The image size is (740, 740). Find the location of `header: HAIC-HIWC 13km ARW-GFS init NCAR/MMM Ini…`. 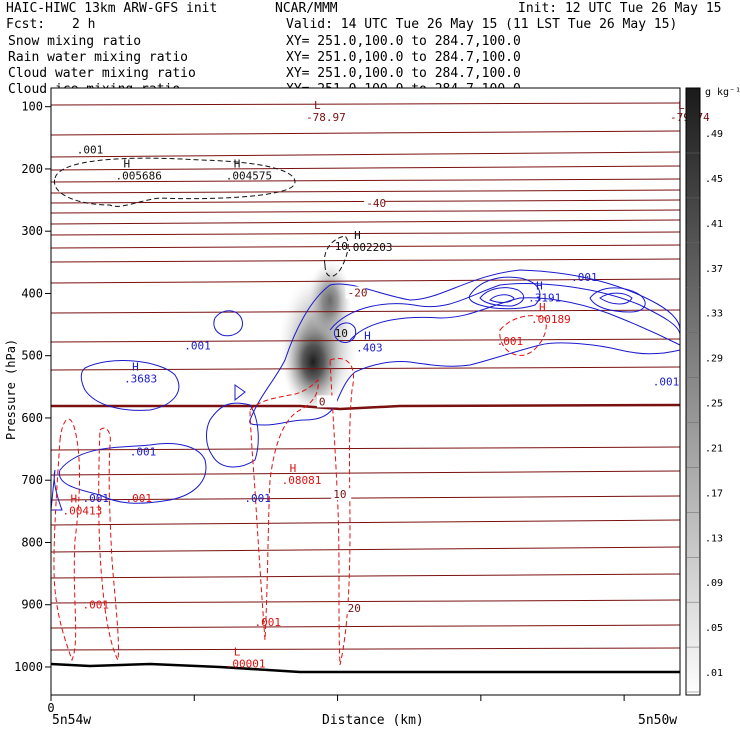

header: HAIC-HIWC 13km ARW-GFS init NCAR/MMM Ini… is located at coordinates (364, 16).